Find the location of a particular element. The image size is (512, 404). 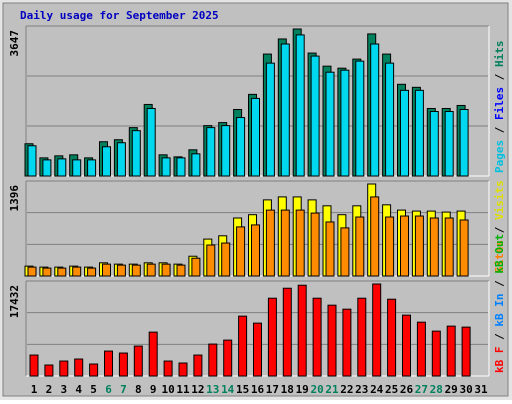

chart-title: Daily usage for September 2025 is located at coordinates (119, 15).